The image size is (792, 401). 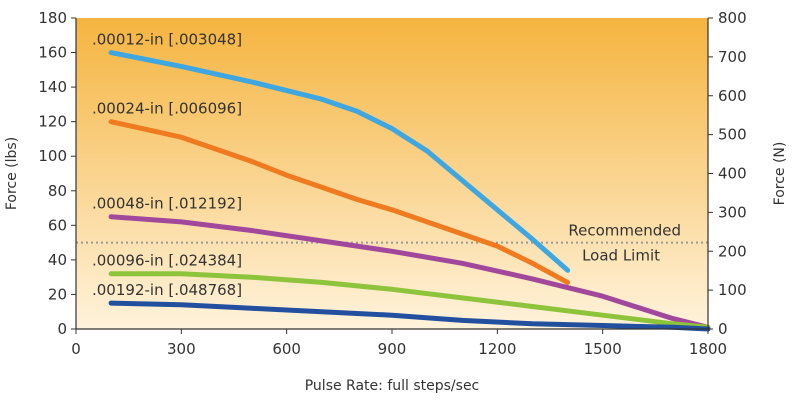 I want to click on y2-tick-label: 700, so click(x=732, y=57).